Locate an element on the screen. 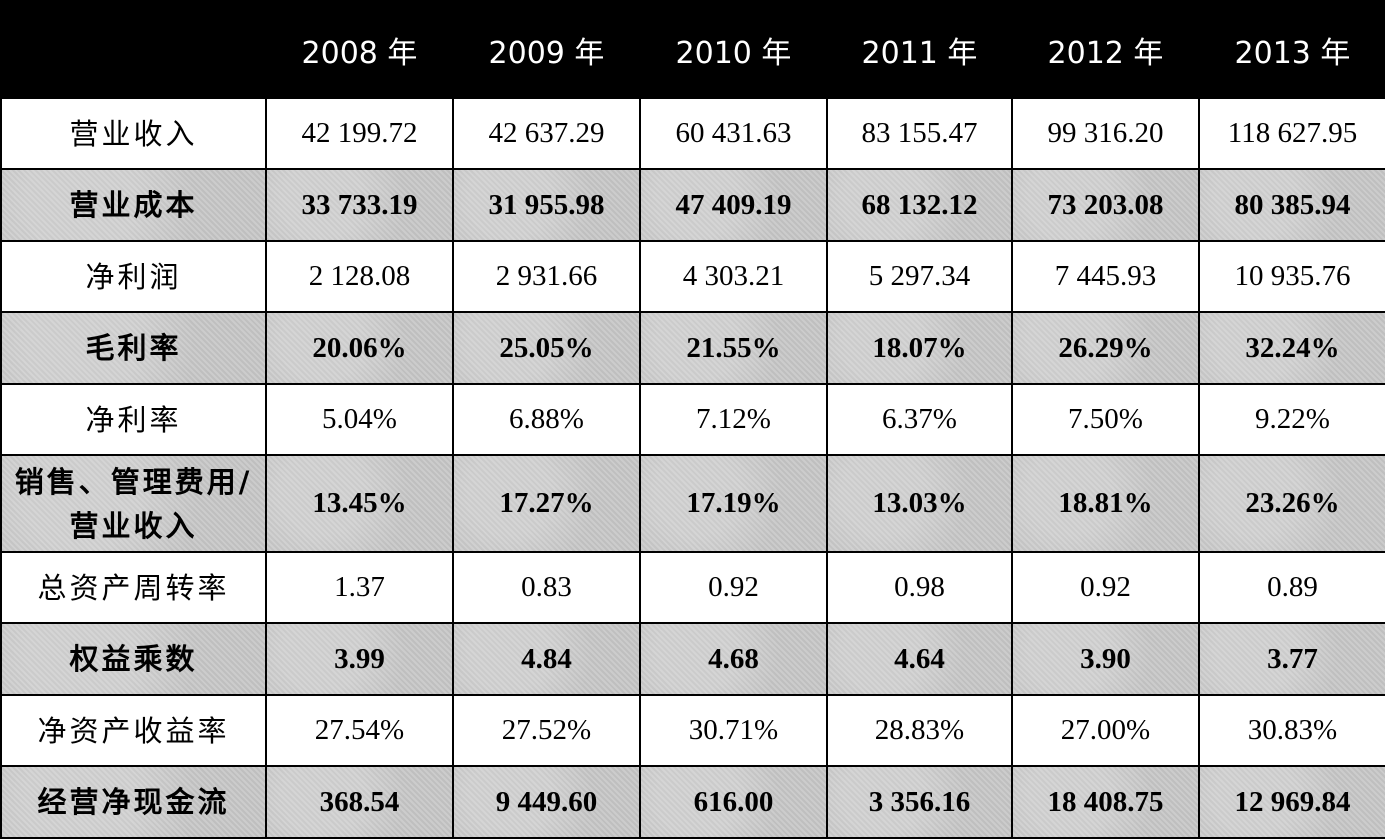 This screenshot has height=839, width=1385. header-year: 2008 年 is located at coordinates (359, 49).